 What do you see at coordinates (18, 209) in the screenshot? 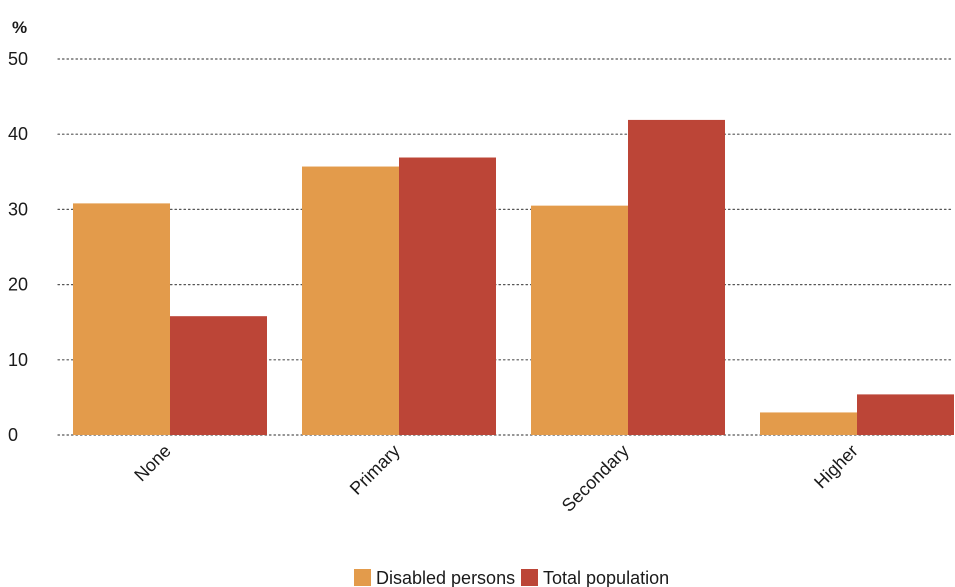
I see `y-tick-label: 30` at bounding box center [18, 209].